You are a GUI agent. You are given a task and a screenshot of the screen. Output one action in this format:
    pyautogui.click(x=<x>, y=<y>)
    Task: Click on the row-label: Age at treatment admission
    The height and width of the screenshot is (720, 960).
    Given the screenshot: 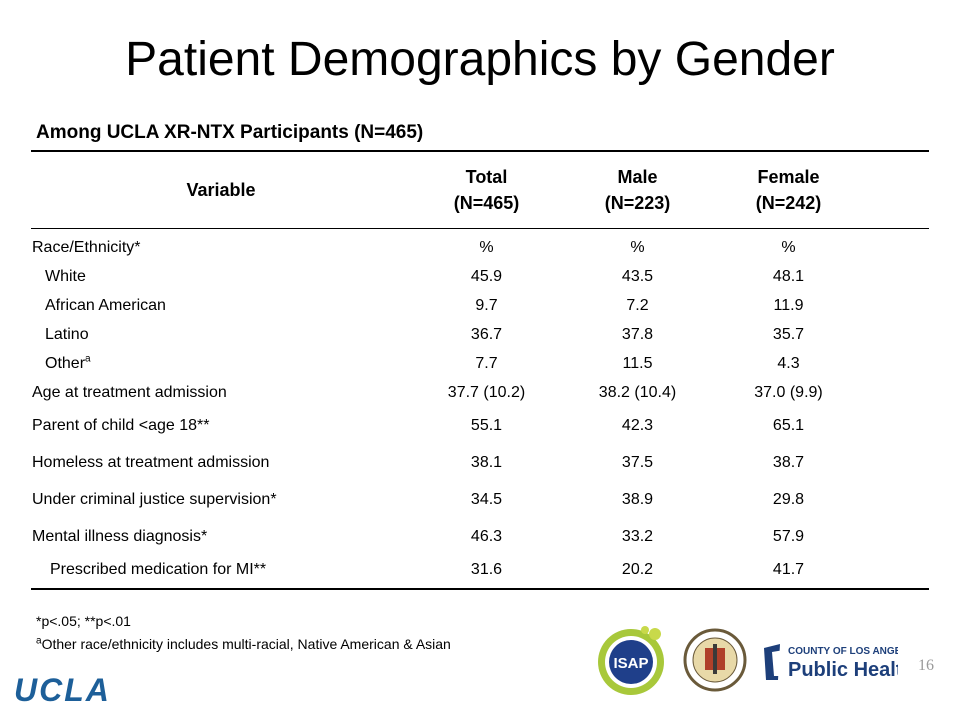 What is the action you would take?
    pyautogui.click(x=129, y=392)
    